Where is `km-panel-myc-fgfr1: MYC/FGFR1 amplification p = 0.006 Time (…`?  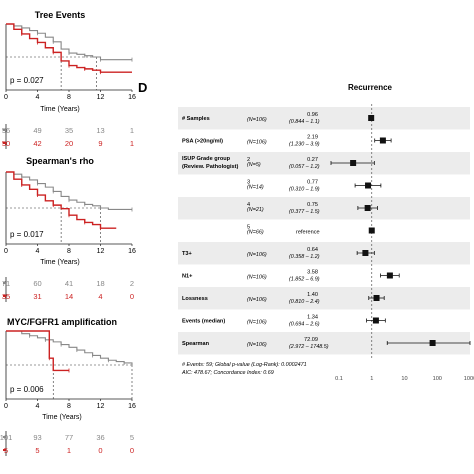
km-panel-myc-fgfr1: MYC/FGFR1 amplification p = 0.006 Time (… is located at coordinates (68, 386).